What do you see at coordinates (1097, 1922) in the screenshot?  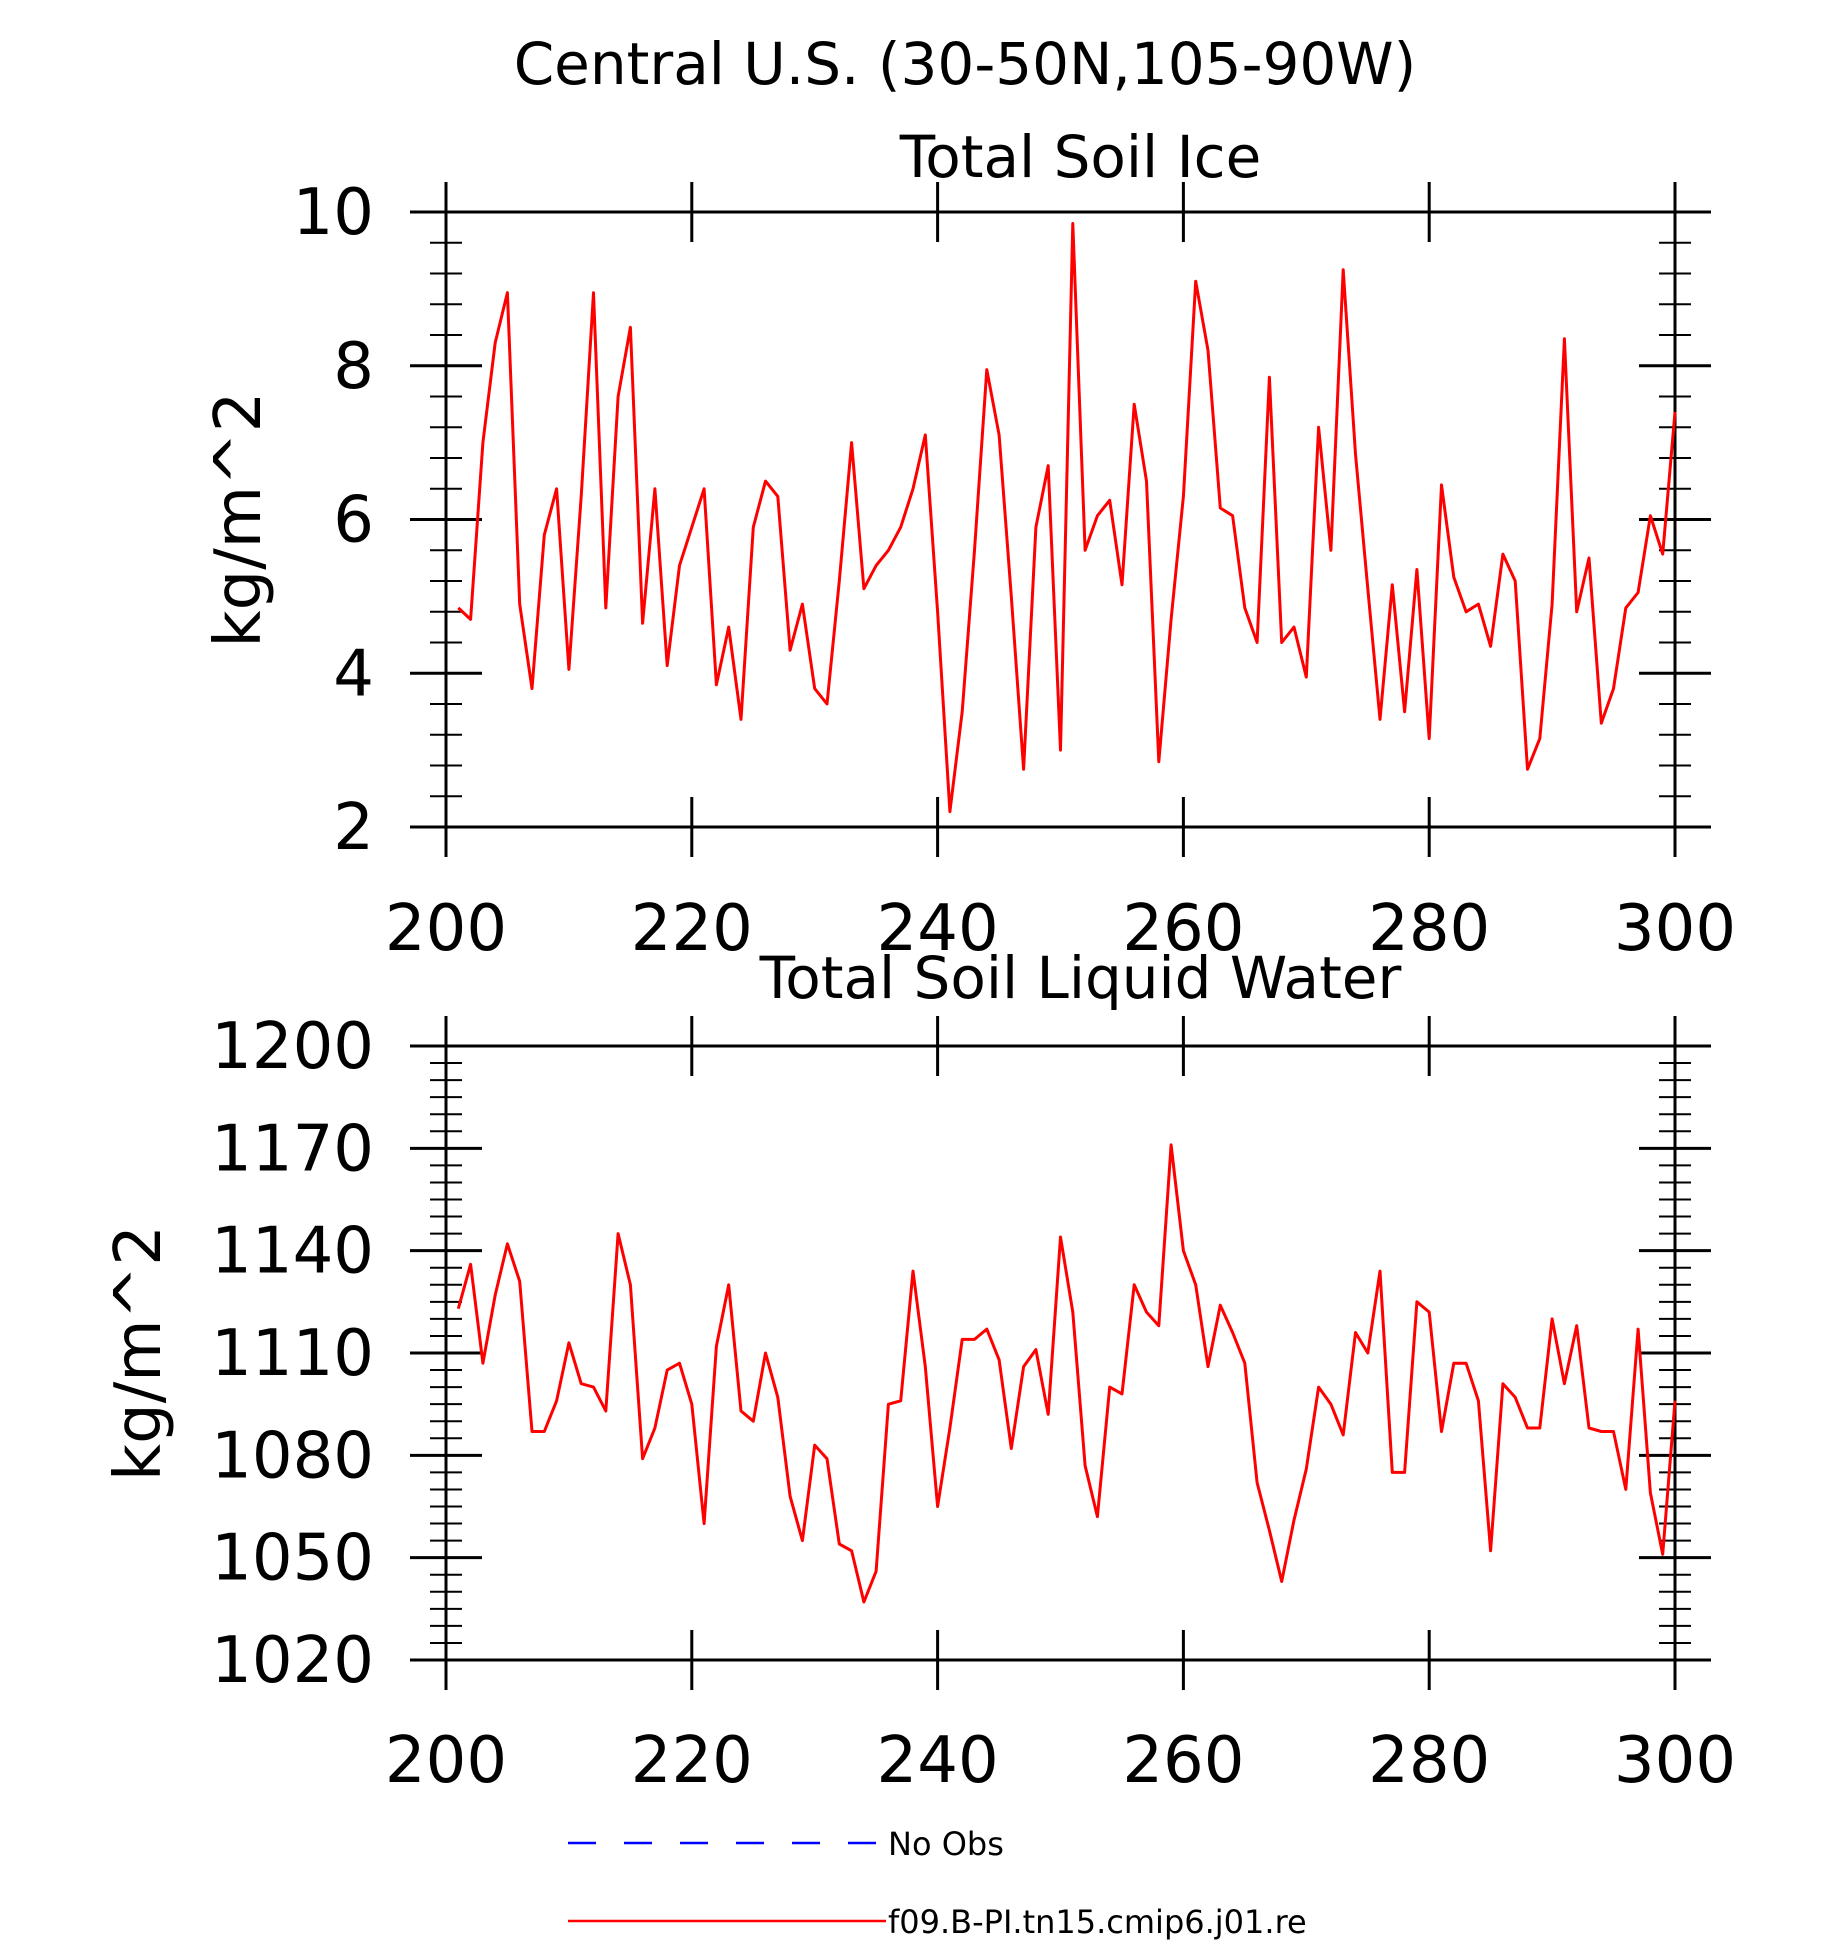 I see `legend-label-model-run: f09.B-PI.tn15.cmip6.j01.re` at bounding box center [1097, 1922].